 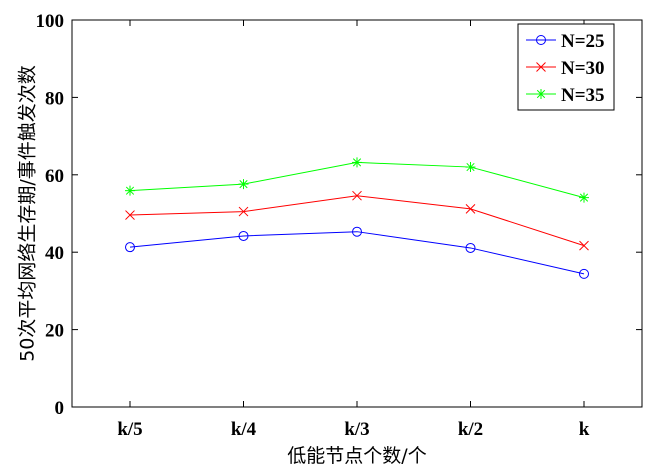 What do you see at coordinates (470, 429) in the screenshot?
I see `x-tick-label: k/2` at bounding box center [470, 429].